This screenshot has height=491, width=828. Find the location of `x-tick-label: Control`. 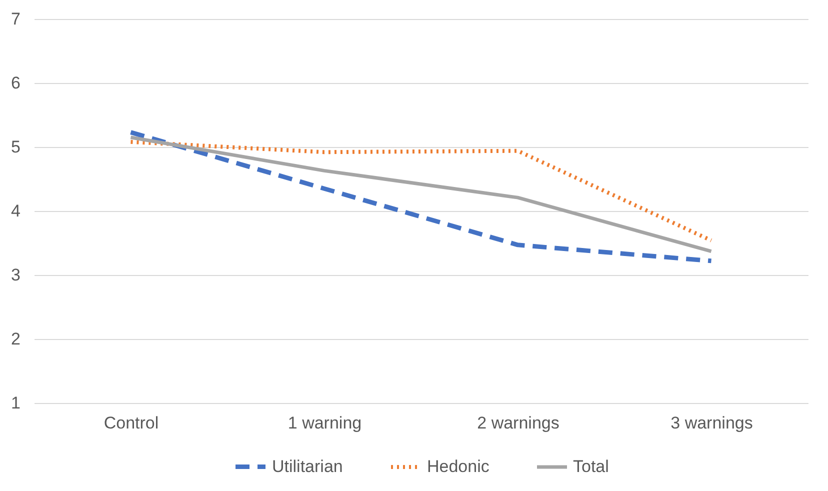

x-tick-label: Control is located at coordinates (131, 423).